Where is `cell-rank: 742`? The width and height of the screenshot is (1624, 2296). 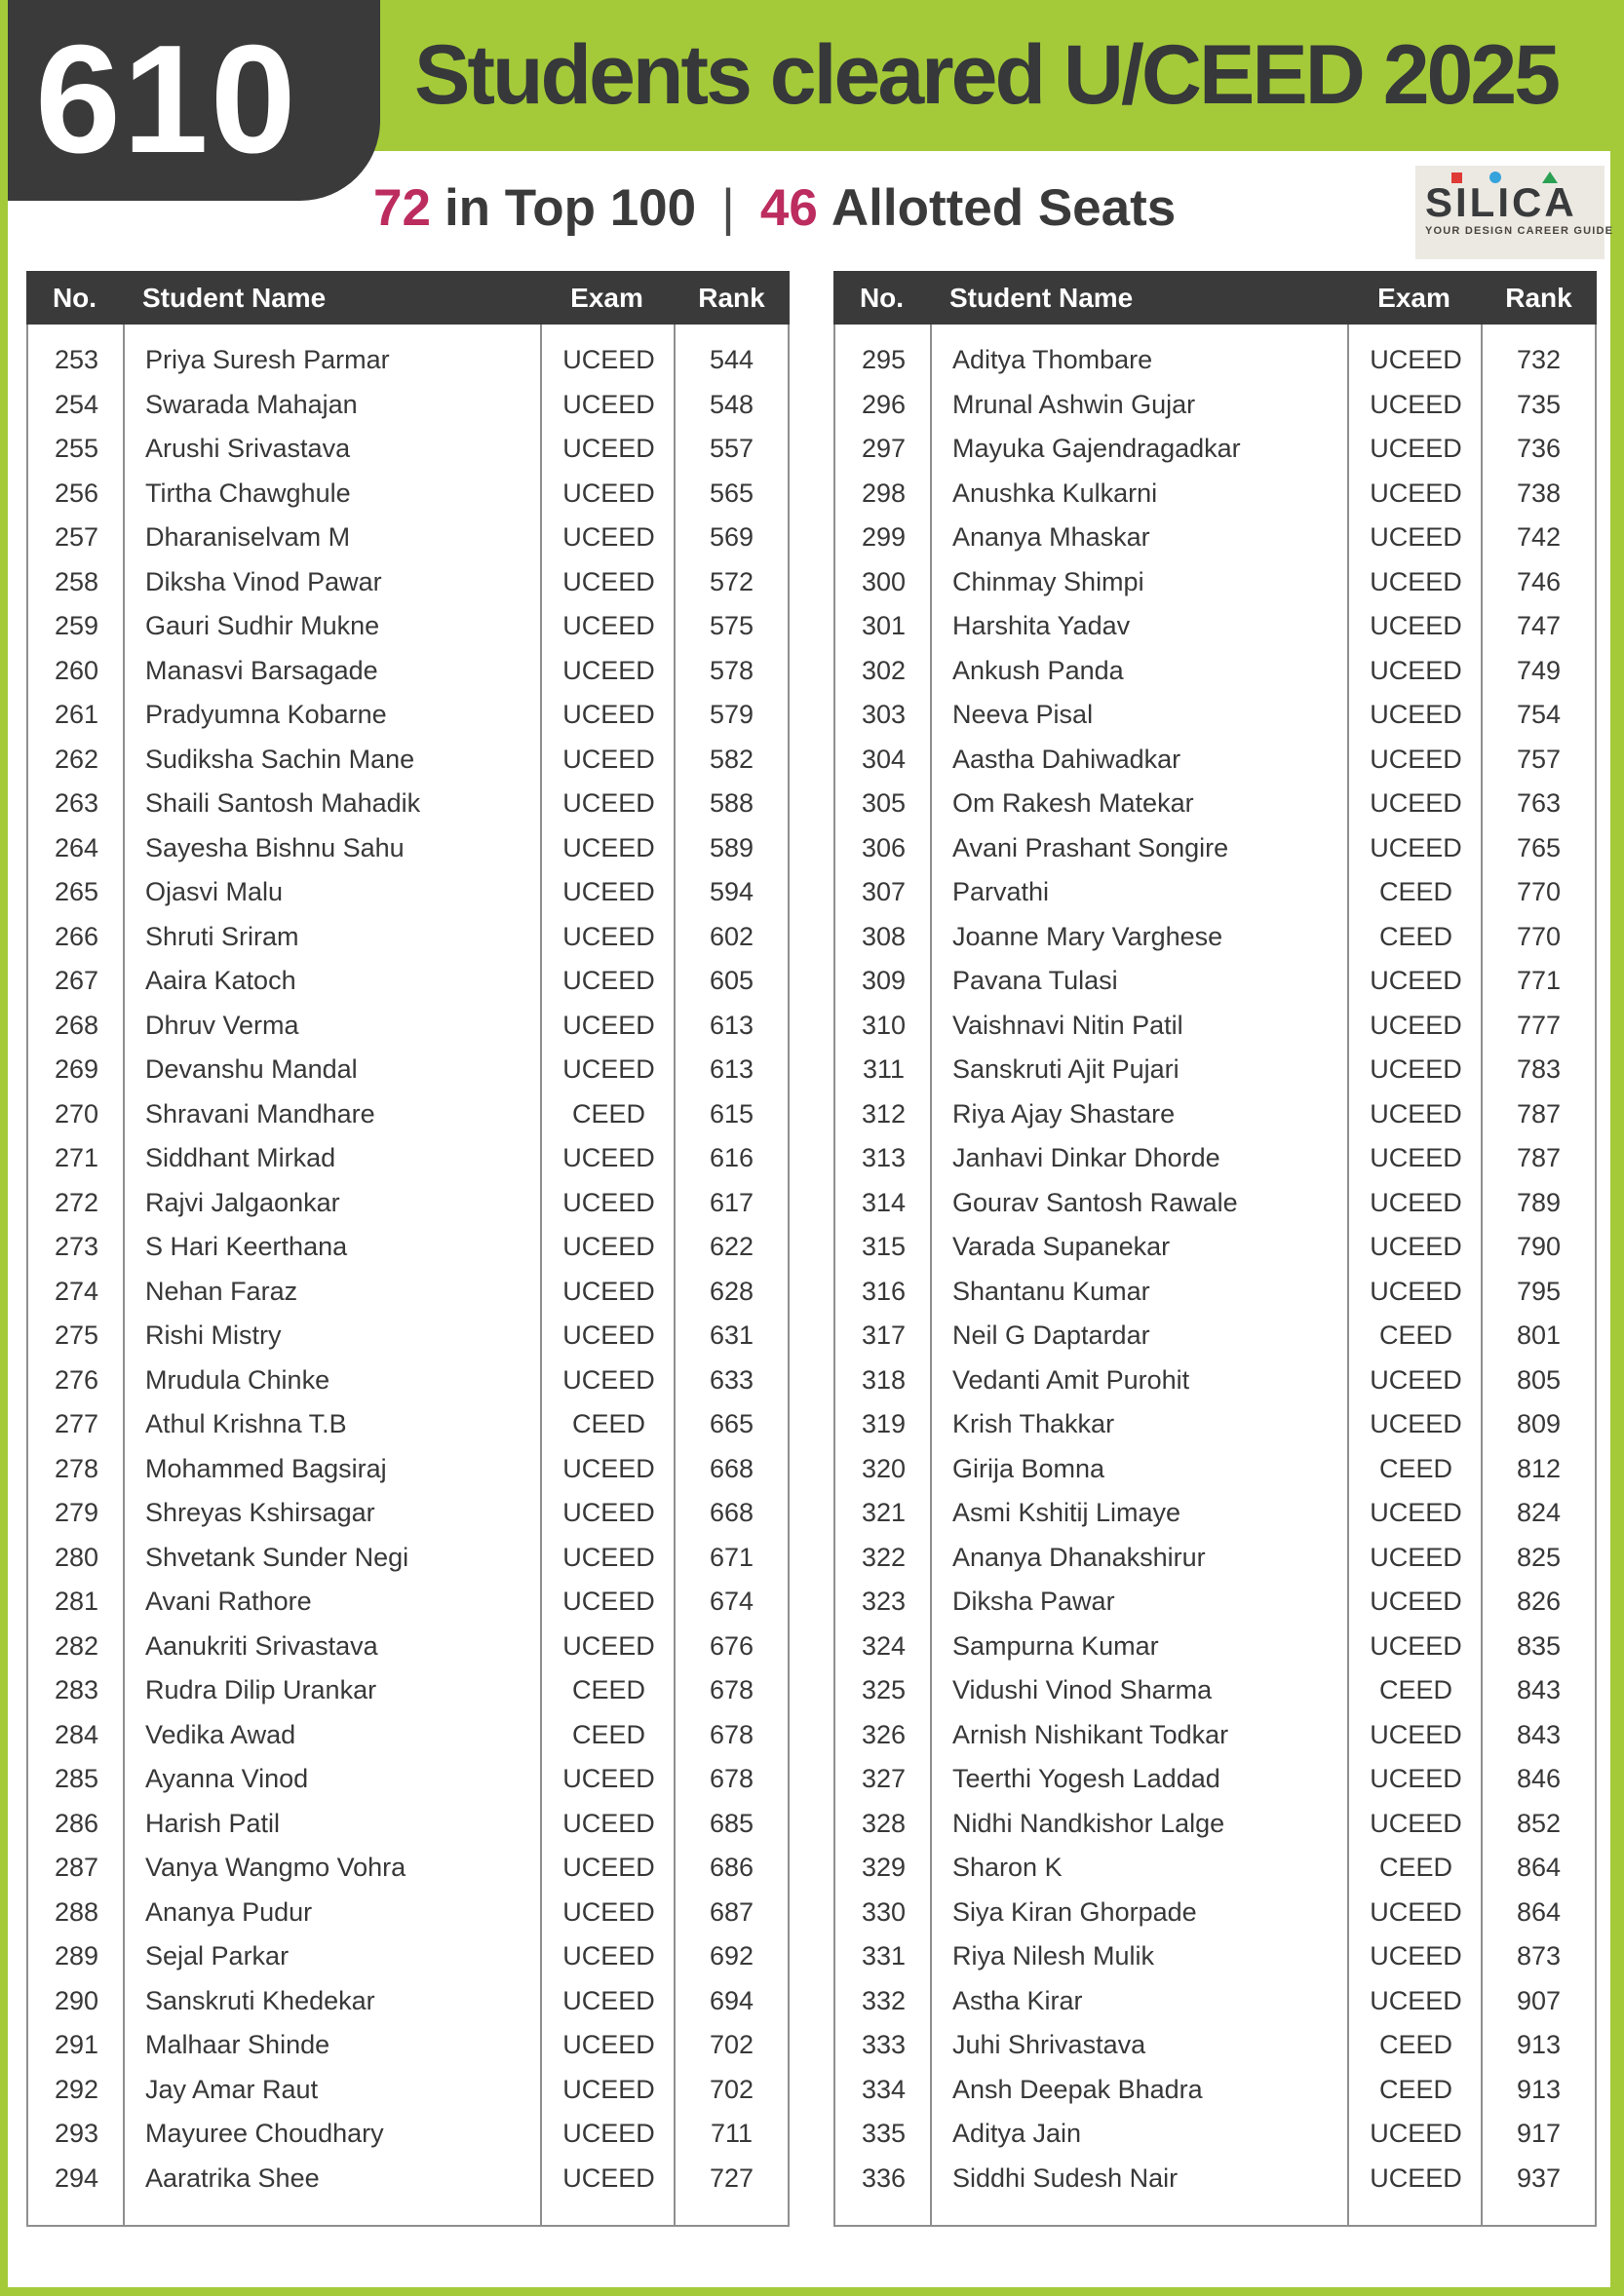 cell-rank: 742 is located at coordinates (1539, 537).